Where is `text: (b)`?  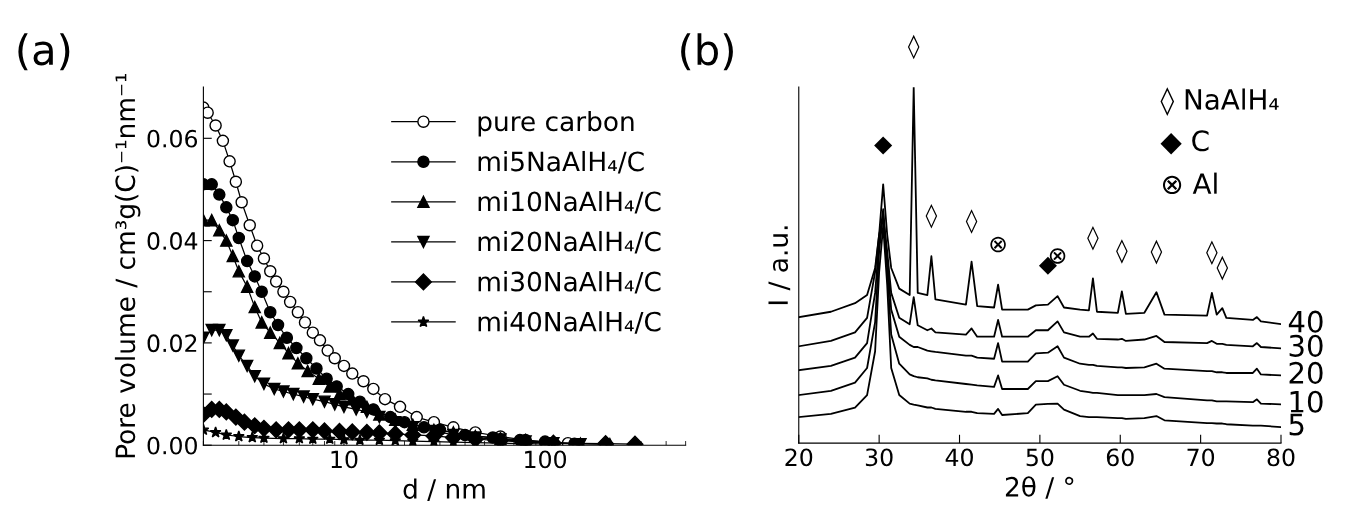 text: (b) is located at coordinates (707, 52).